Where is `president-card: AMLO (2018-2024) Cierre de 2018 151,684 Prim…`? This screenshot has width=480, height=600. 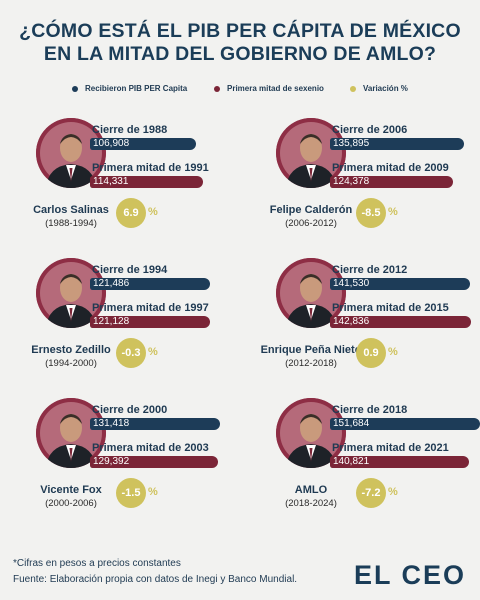
president-card: AMLO (2018-2024) Cierre de 2018 151,684 Prim… is located at coordinates (360, 463).